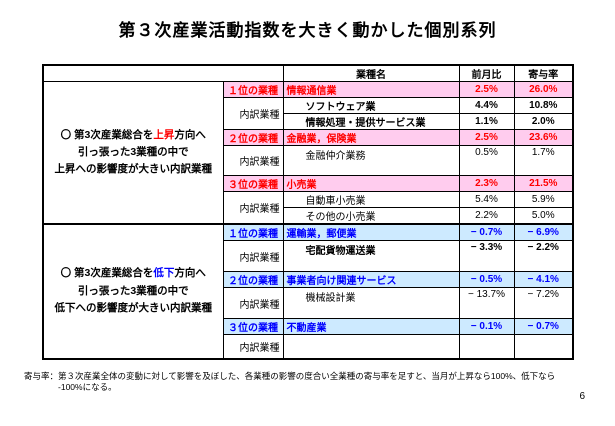  Describe the element at coordinates (164, 273) in the screenshot. I see `decline-highlight: 低下` at that location.